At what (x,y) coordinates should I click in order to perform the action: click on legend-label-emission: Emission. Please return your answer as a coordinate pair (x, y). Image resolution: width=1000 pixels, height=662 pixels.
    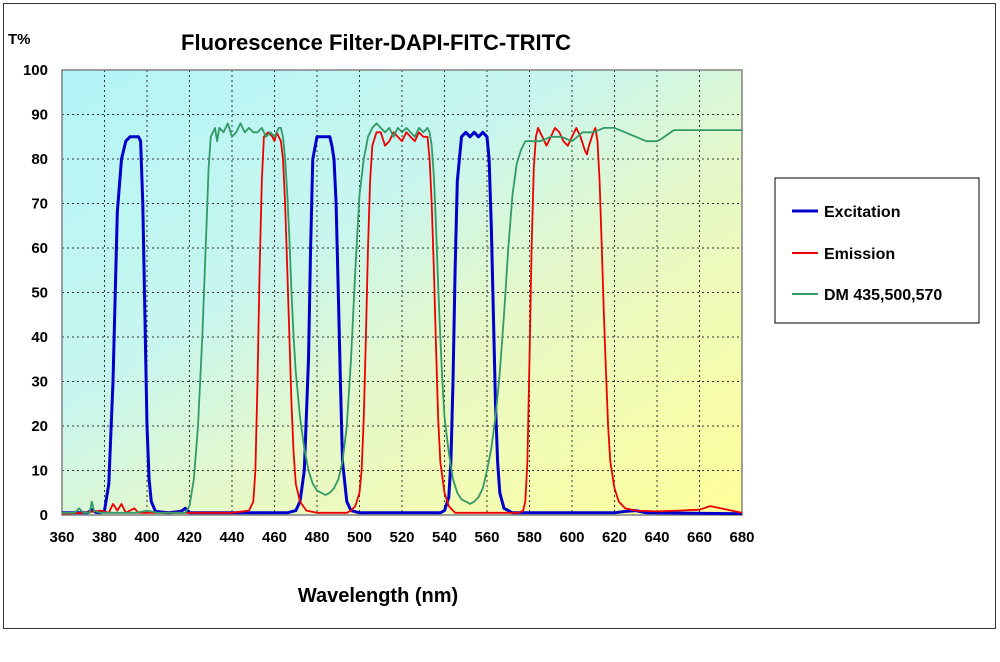
    Looking at the image, I should click on (859, 254).